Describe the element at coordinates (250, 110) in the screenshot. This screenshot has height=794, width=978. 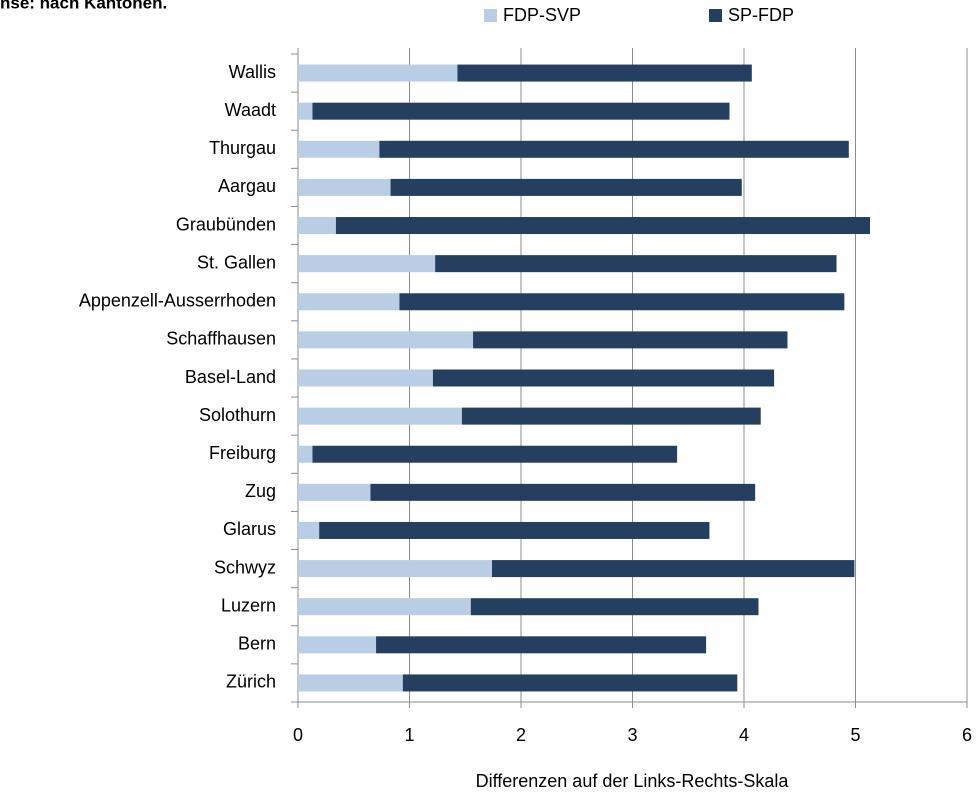
I see `y-tick-label: Waadt` at that location.